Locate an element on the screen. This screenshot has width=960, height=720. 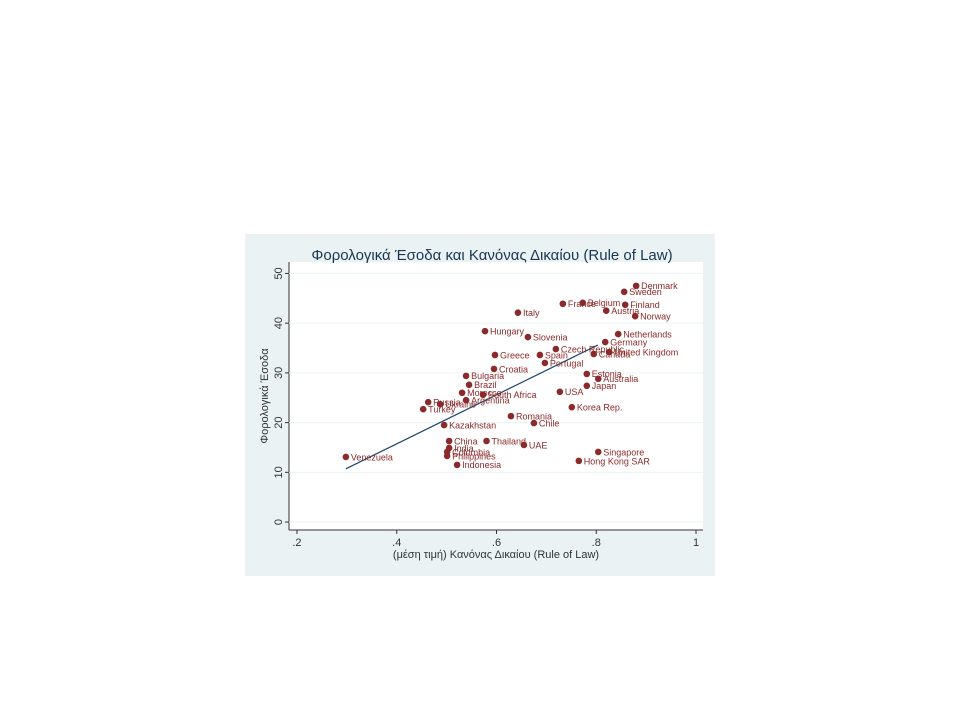
point-label: Thailand is located at coordinates (509, 441).